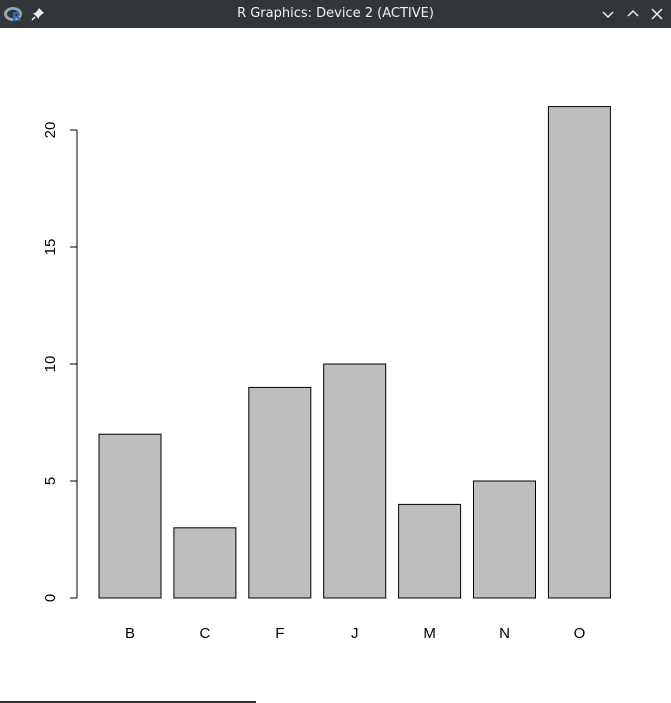  I want to click on chevron-down-icon, so click(608, 15).